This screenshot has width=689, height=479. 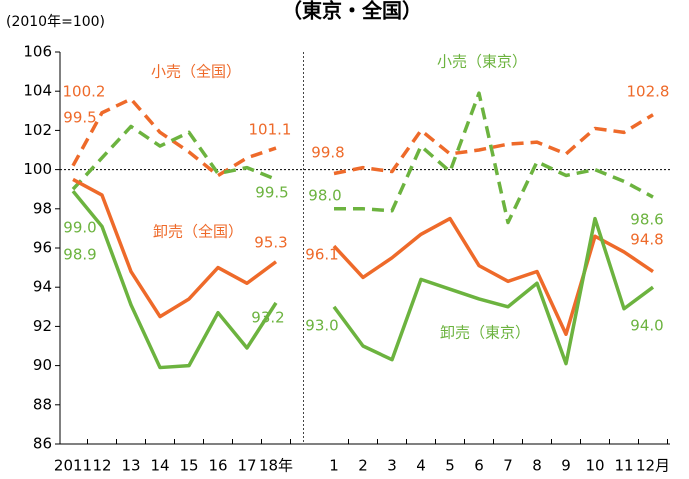 What do you see at coordinates (362, 137) in the screenshot?
I see `series-line` at bounding box center [362, 137].